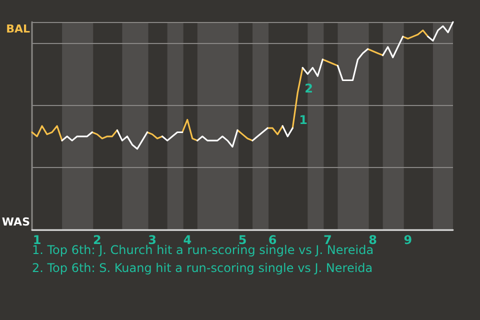  What do you see at coordinates (16, 222) in the screenshot?
I see `text: WAS` at bounding box center [16, 222].